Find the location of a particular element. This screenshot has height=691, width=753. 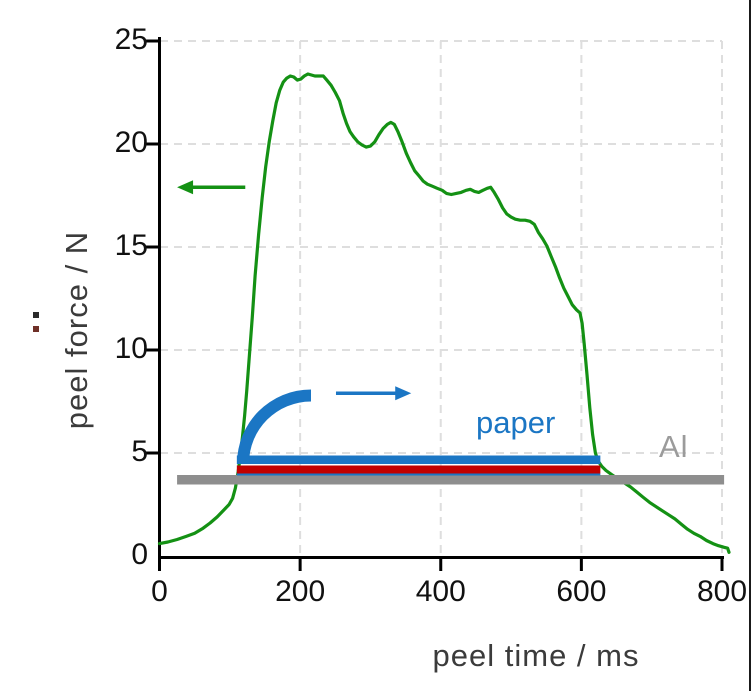

paper-annotation-label: paper is located at coordinates (516, 422).